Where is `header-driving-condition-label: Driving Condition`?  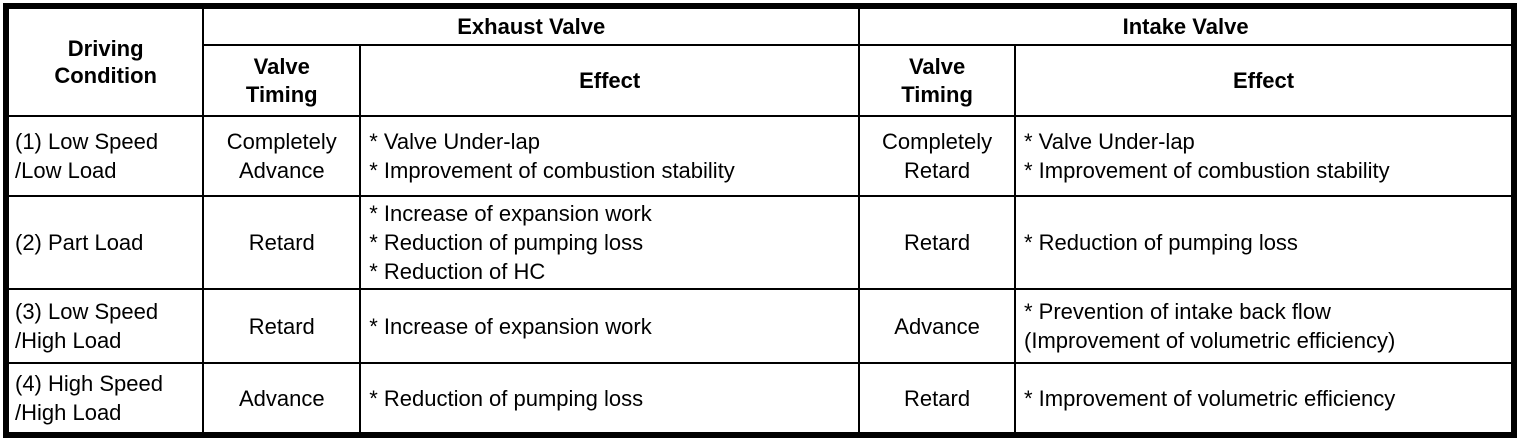
header-driving-condition-label: Driving Condition is located at coordinates (105, 62).